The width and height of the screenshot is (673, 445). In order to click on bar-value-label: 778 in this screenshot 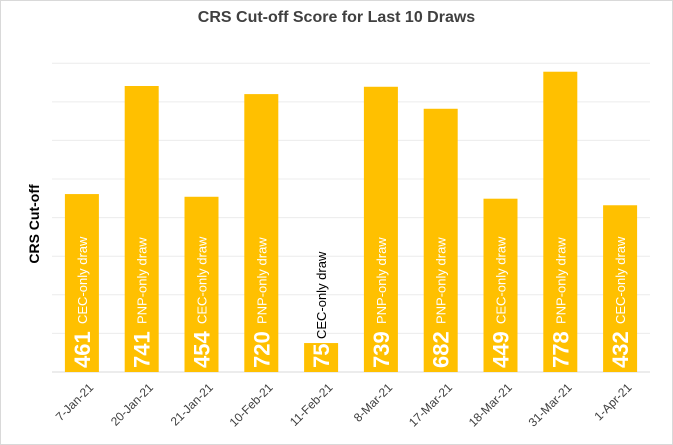, I will do `click(560, 349)`.